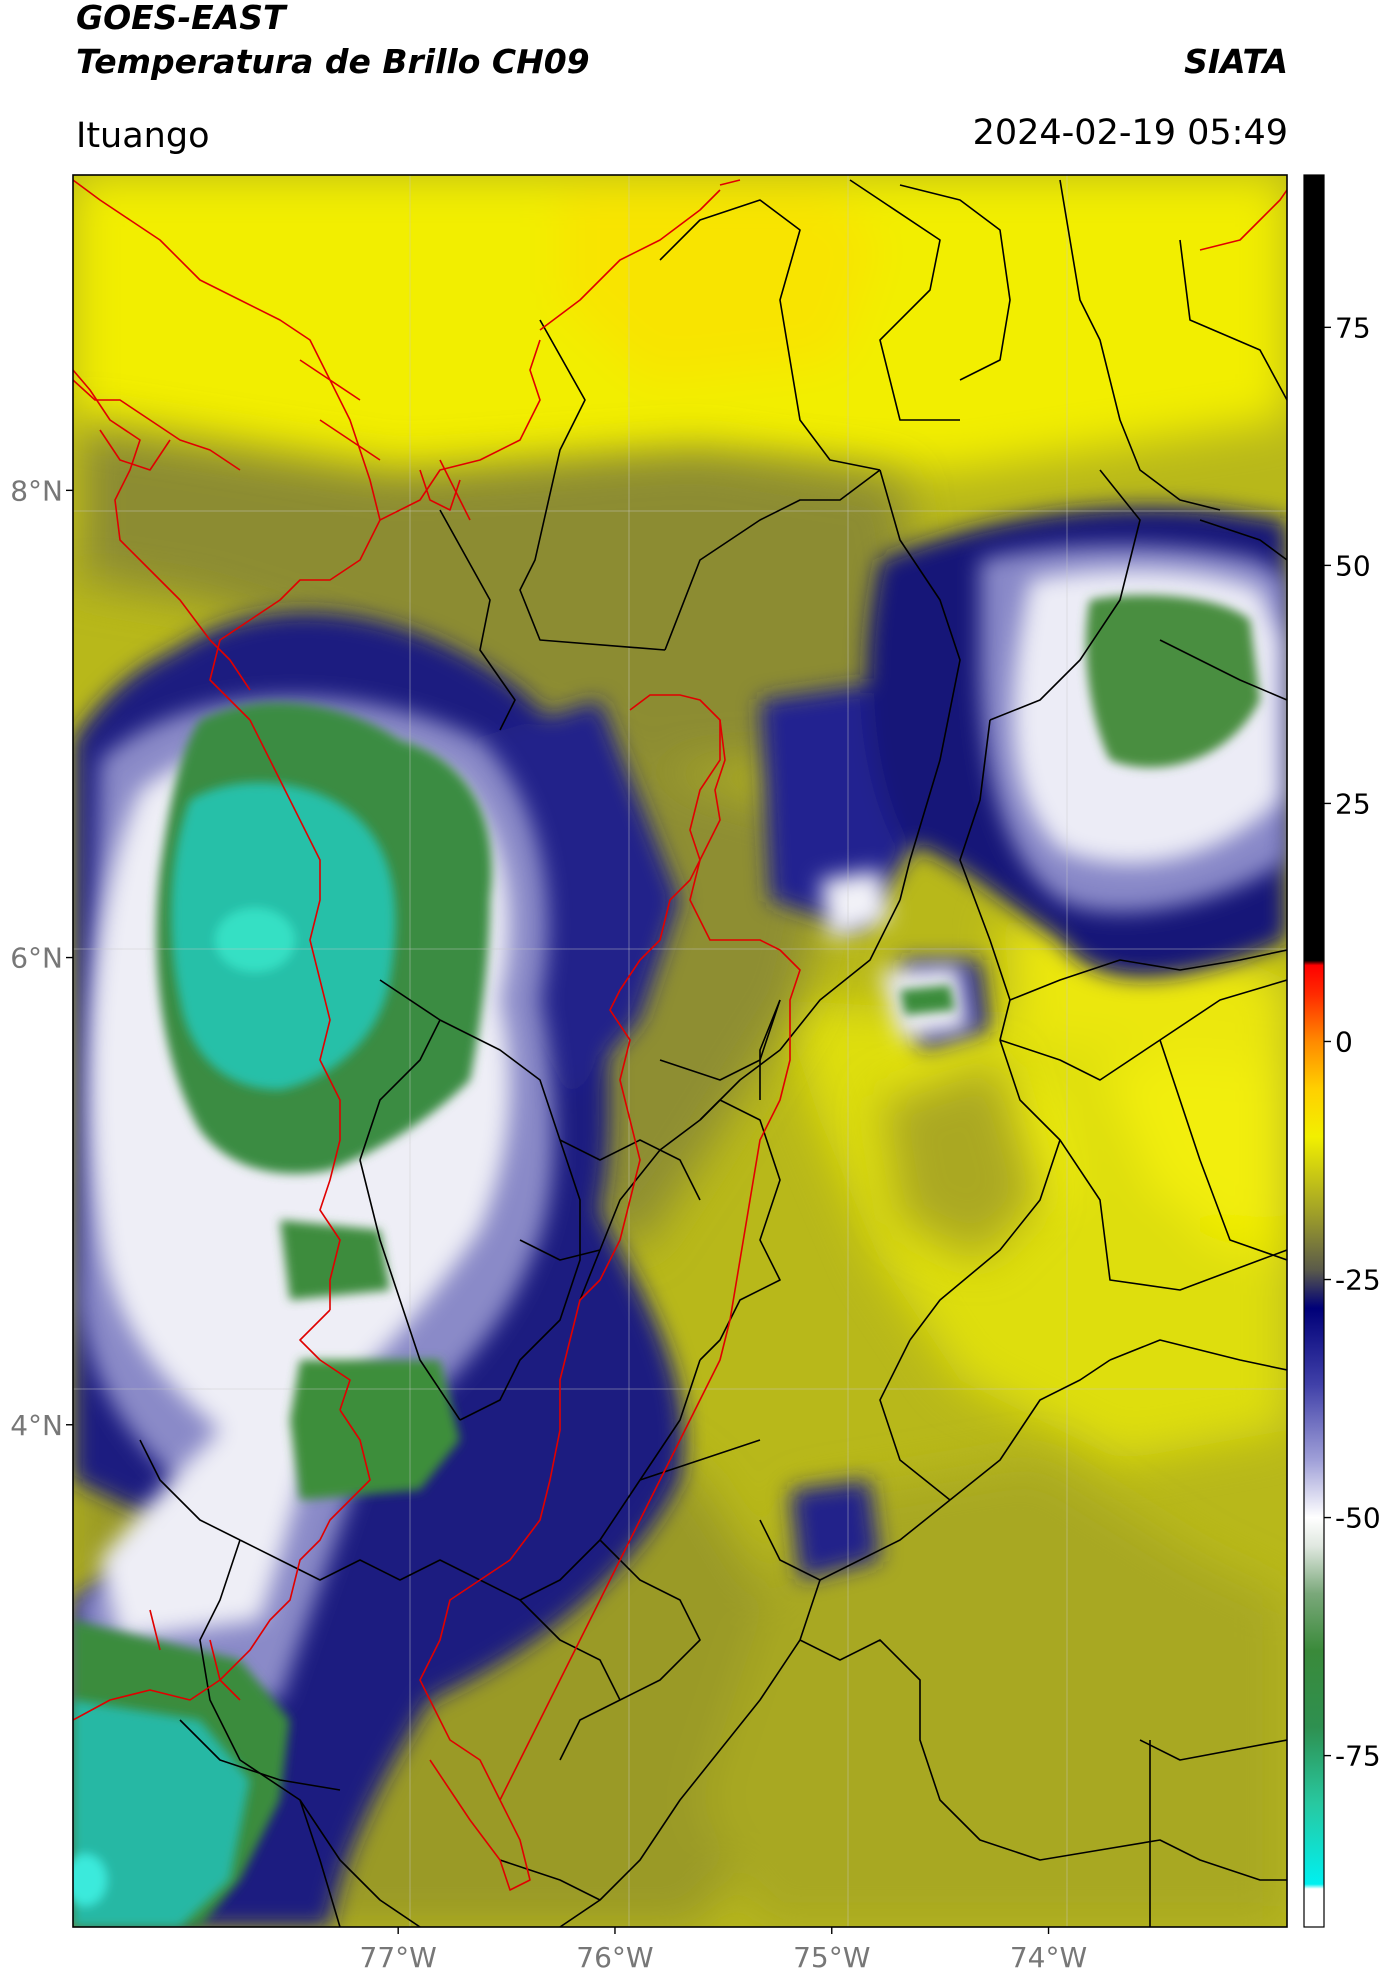  Describe the element at coordinates (1353, 327) in the screenshot. I see `colorbar-tick-label: 75` at that location.